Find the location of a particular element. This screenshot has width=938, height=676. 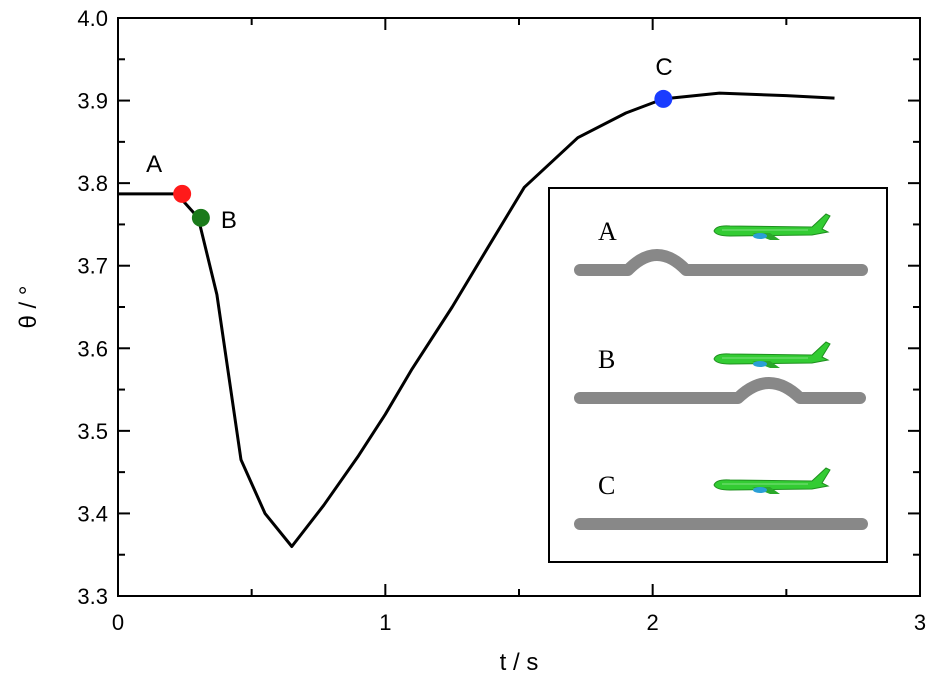

inset-row-label: B is located at coordinates (606, 359).